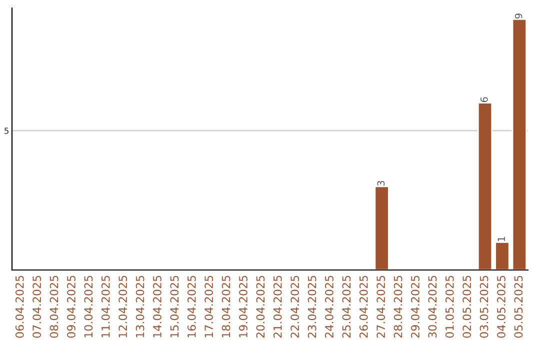 Image resolution: width=540 pixels, height=340 pixels. Describe the element at coordinates (329, 307) in the screenshot. I see `x-tick-label: 24.04.2025` at that location.